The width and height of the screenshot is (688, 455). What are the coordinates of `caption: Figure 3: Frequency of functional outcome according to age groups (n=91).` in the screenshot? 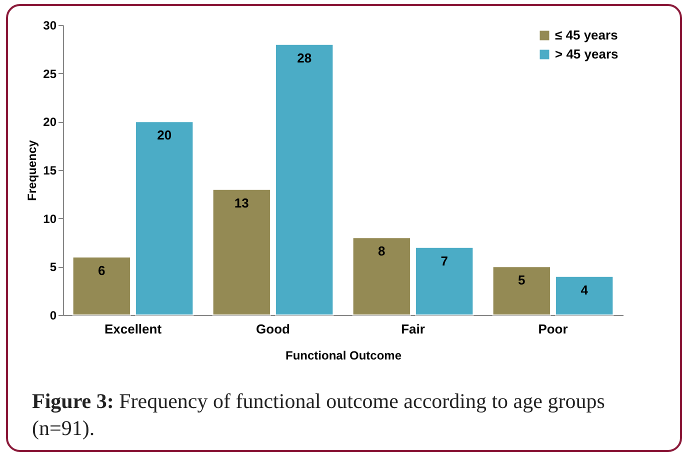 It's located at (319, 415).